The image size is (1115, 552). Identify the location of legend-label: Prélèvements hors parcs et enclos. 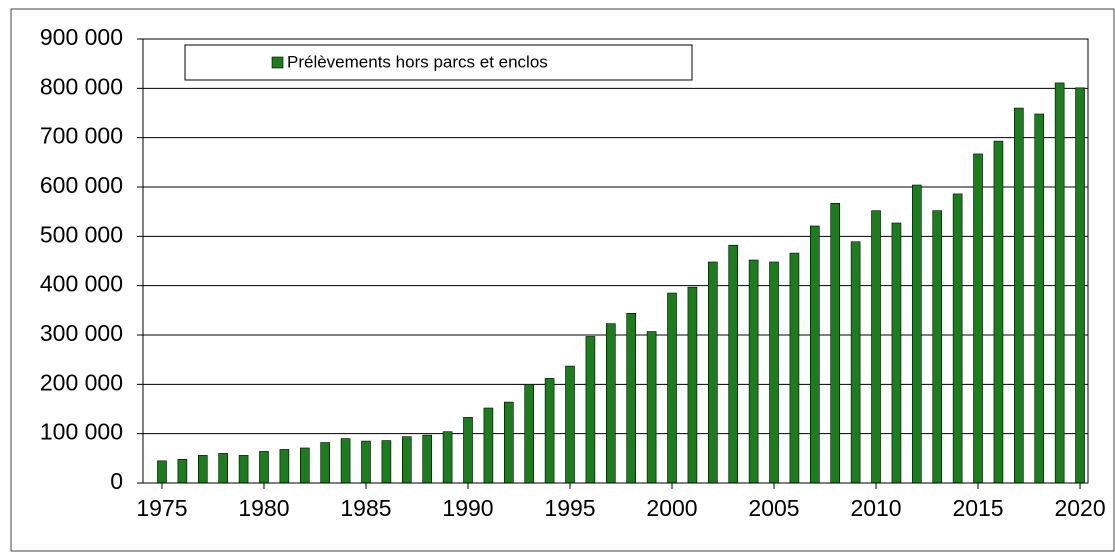
(417, 61).